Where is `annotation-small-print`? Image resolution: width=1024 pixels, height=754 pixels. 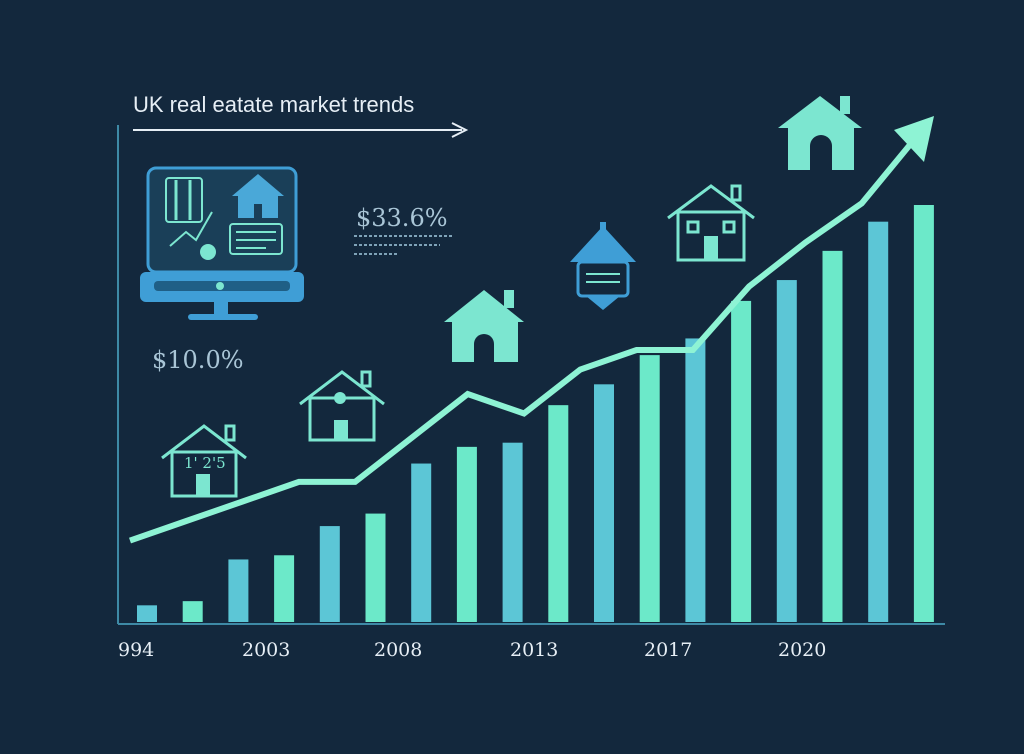 annotation-small-print is located at coordinates (404, 245).